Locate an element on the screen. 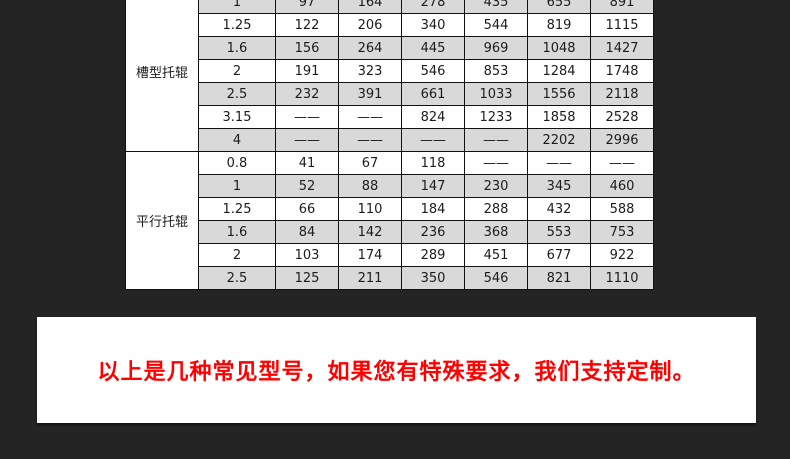 The image size is (790, 459). custom-notice-text: 以上是几种常见型号，如果您有特殊要求，我们支持定制。 is located at coordinates (396, 372).